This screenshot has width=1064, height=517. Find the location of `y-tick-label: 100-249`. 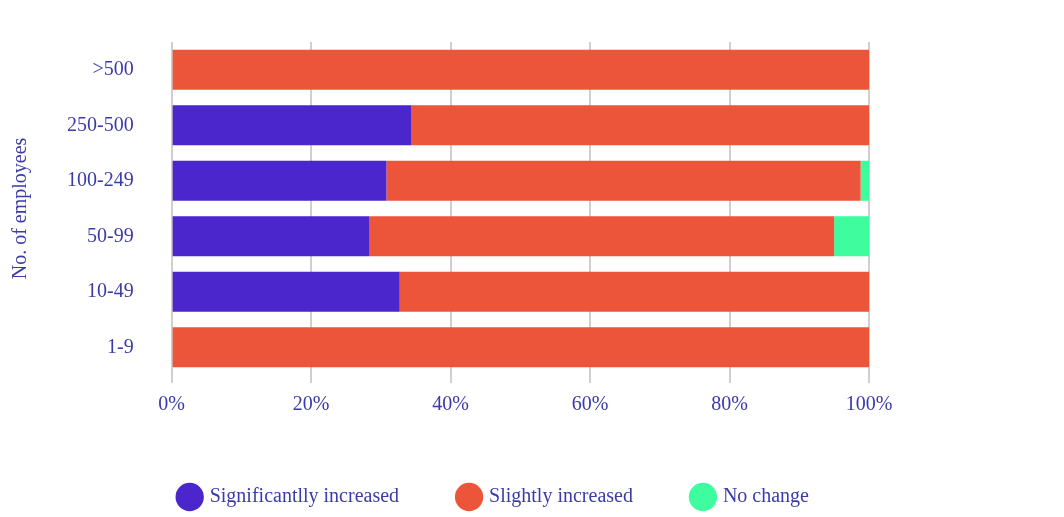

y-tick-label: 100-249 is located at coordinates (100, 179).